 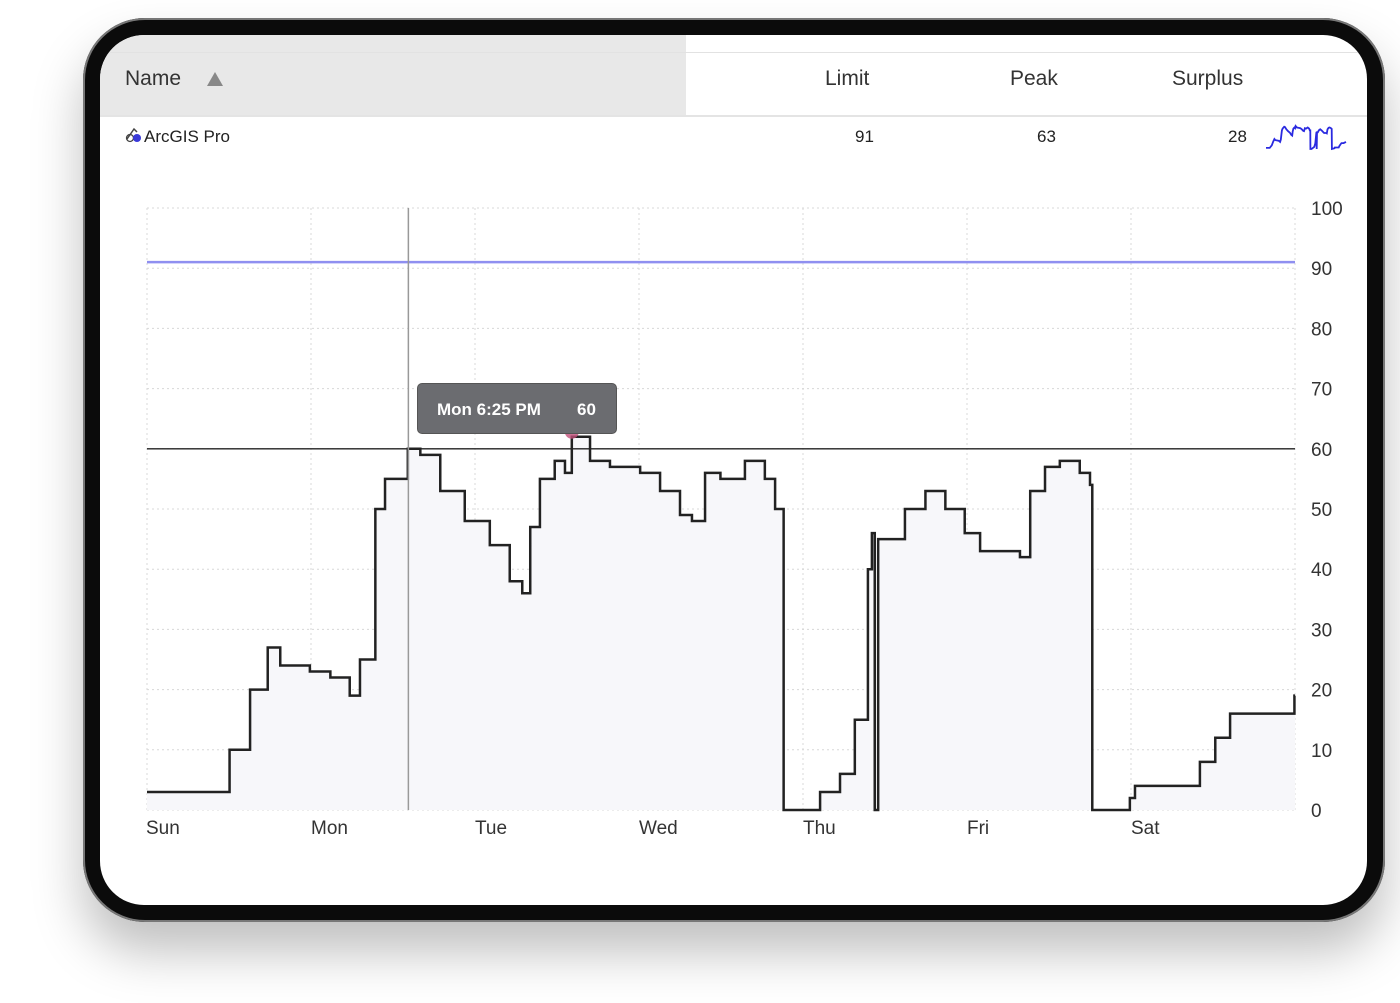 I want to click on y-tick-label: 50, so click(x=1321, y=510).